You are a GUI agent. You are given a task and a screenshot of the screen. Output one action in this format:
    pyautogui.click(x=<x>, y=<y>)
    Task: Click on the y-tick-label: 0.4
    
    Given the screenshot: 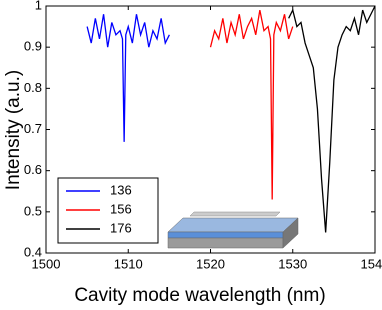 What is the action you would take?
    pyautogui.click(x=33, y=251)
    